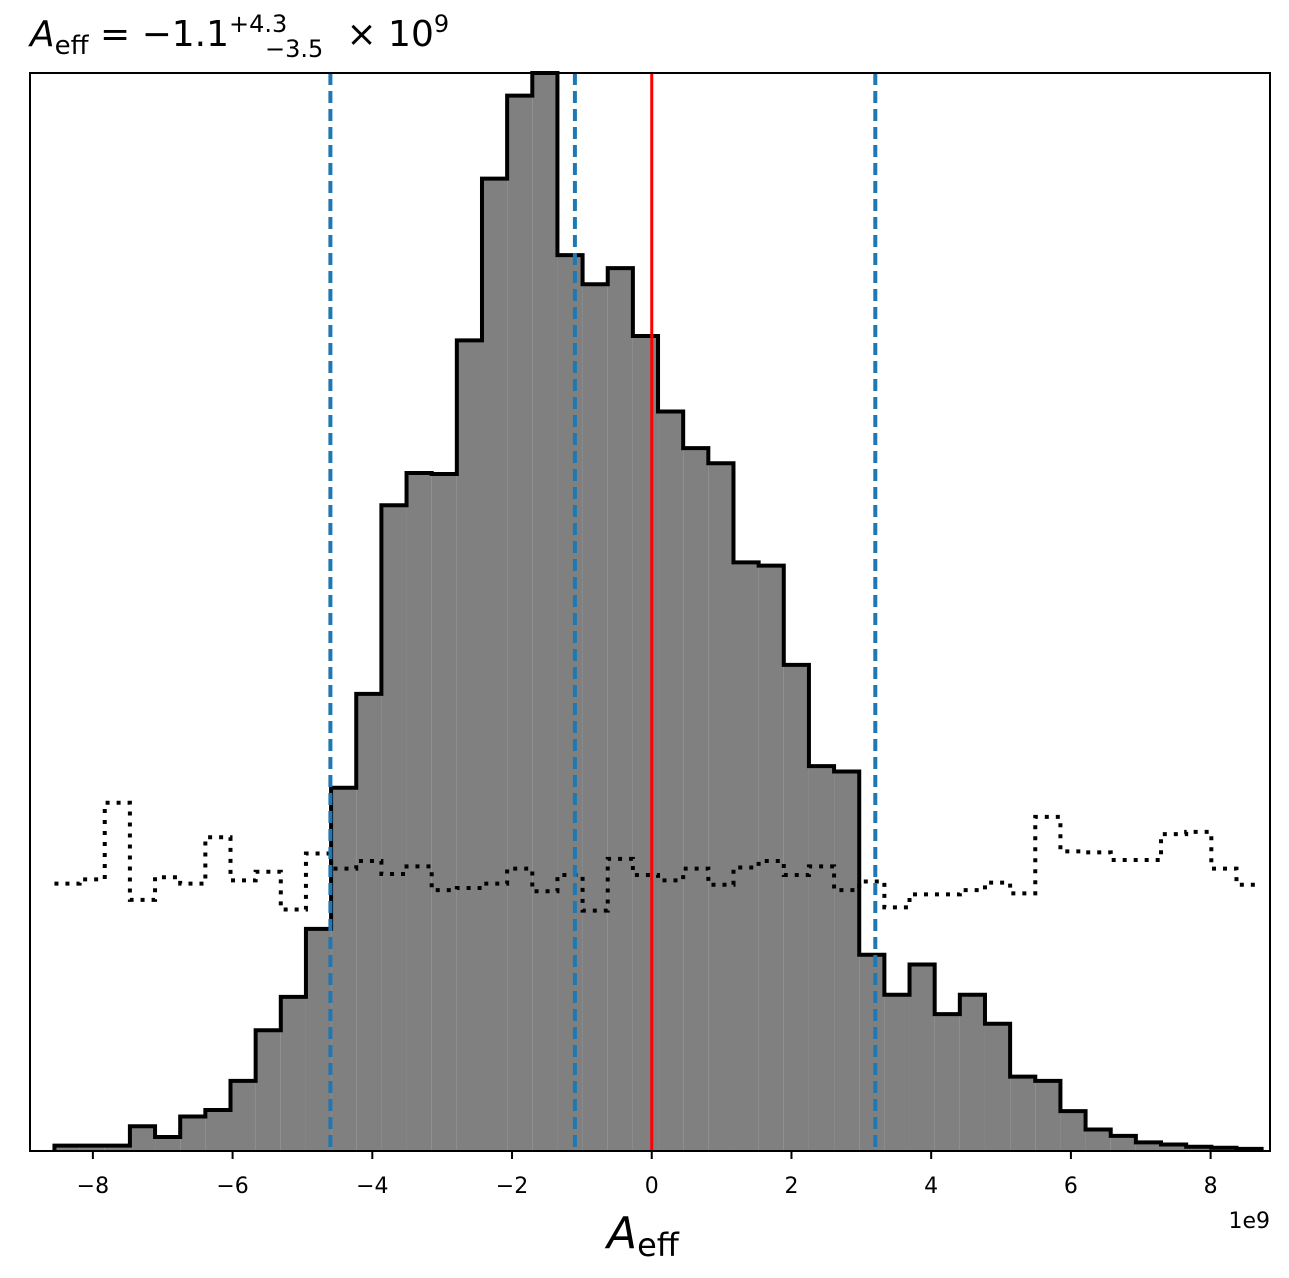  Describe the element at coordinates (232, 1186) in the screenshot. I see `x-tick-label: −6` at that location.